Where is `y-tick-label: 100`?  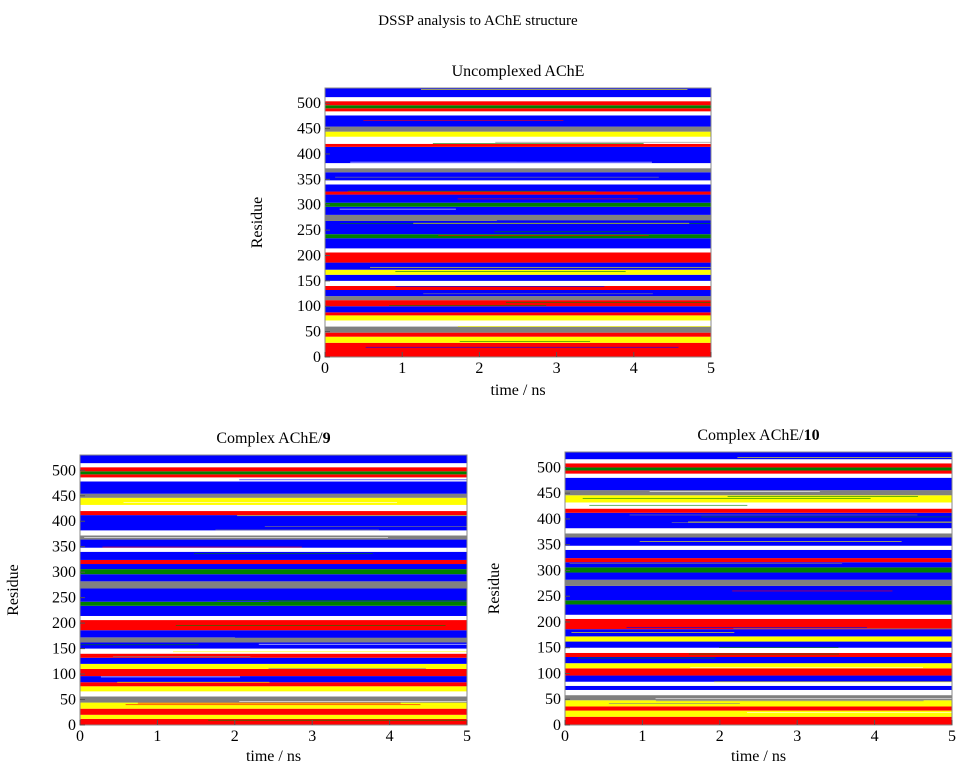 y-tick-label: 100 is located at coordinates (549, 673).